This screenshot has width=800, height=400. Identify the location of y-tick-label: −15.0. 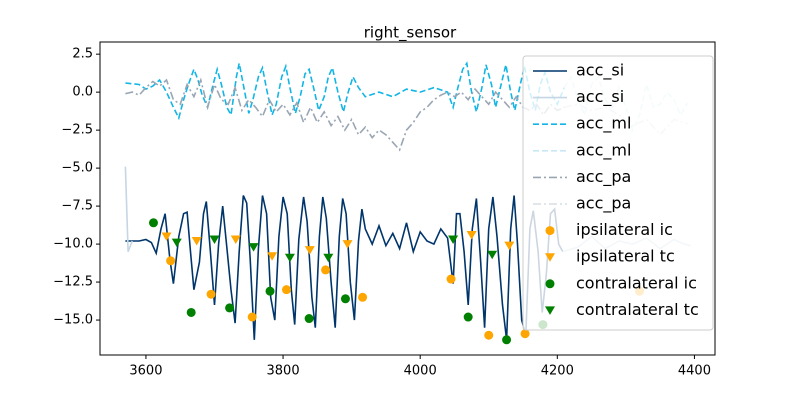
(73, 320).